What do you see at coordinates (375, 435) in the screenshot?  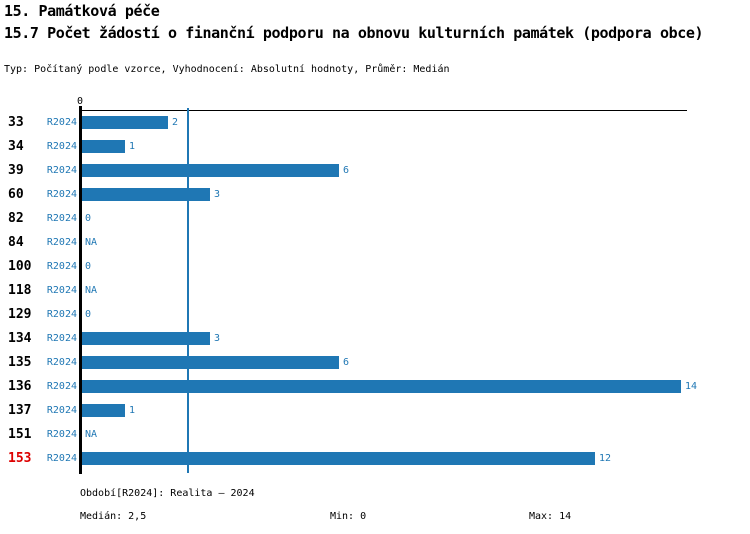 I see `chart-row: 151 R2024 NA` at bounding box center [375, 435].